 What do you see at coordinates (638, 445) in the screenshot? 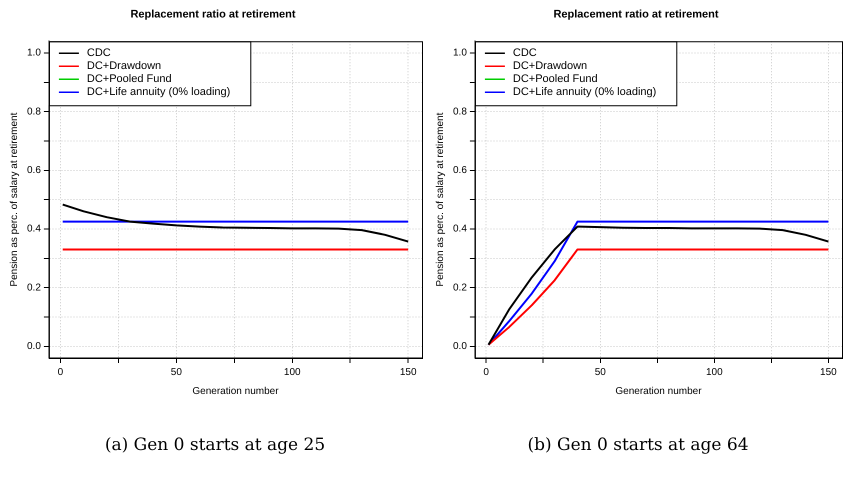
I see `text: (b) Gen 0 starts at age 64` at bounding box center [638, 445].